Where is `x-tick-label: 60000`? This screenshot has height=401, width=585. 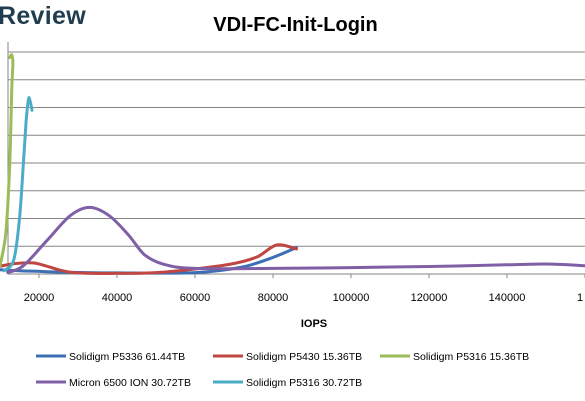
x-tick-label: 60000 is located at coordinates (195, 298).